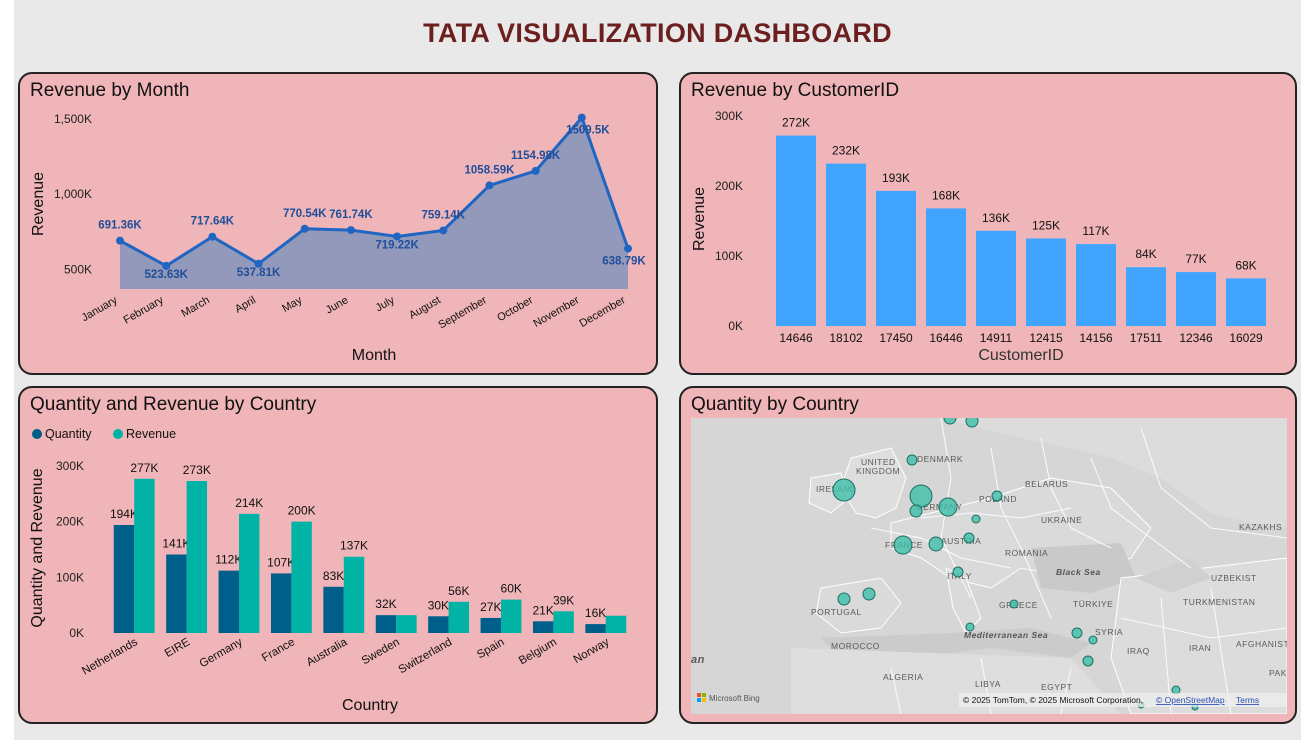  Describe the element at coordinates (78, 269) in the screenshot. I see `y-tick-label: 500K` at that location.